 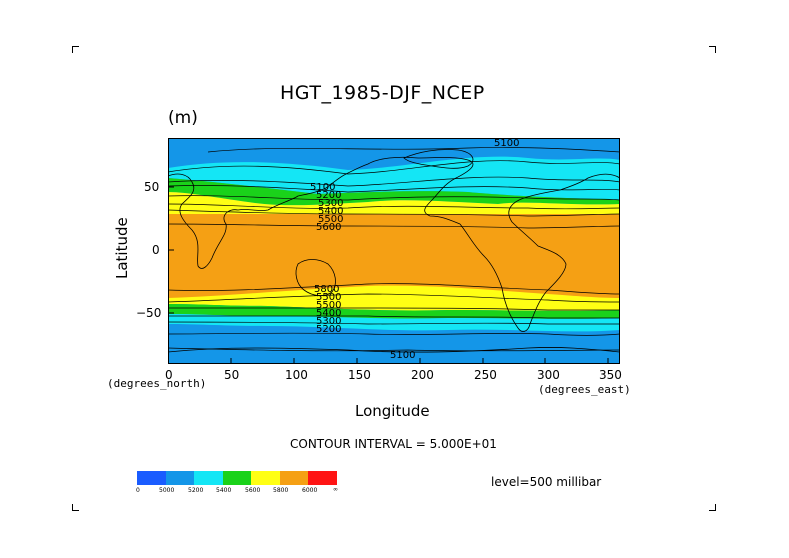 I want to click on x-tick-label: 200, so click(x=422, y=375).